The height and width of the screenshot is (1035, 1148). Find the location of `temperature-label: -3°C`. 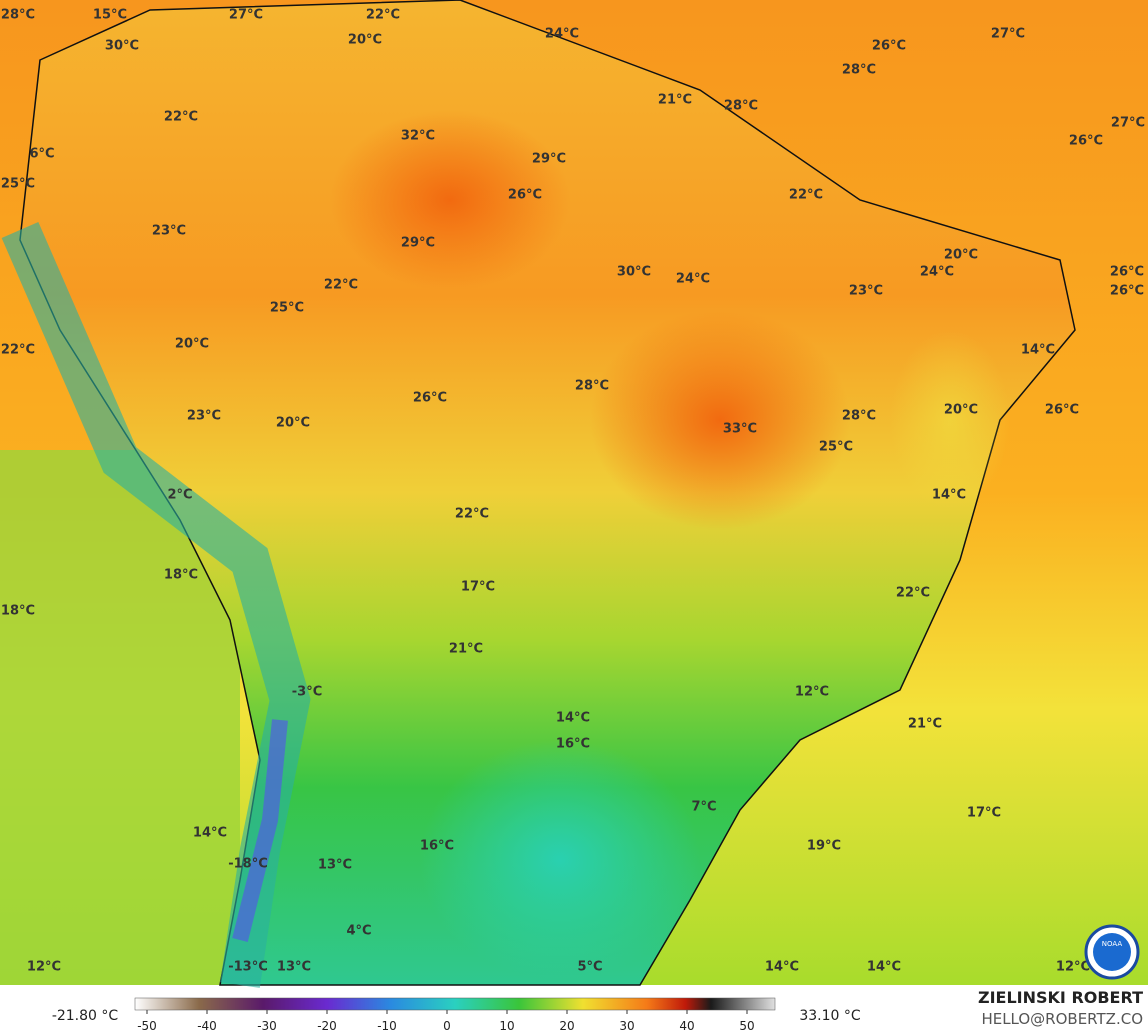

temperature-label: -3°C is located at coordinates (307, 692).